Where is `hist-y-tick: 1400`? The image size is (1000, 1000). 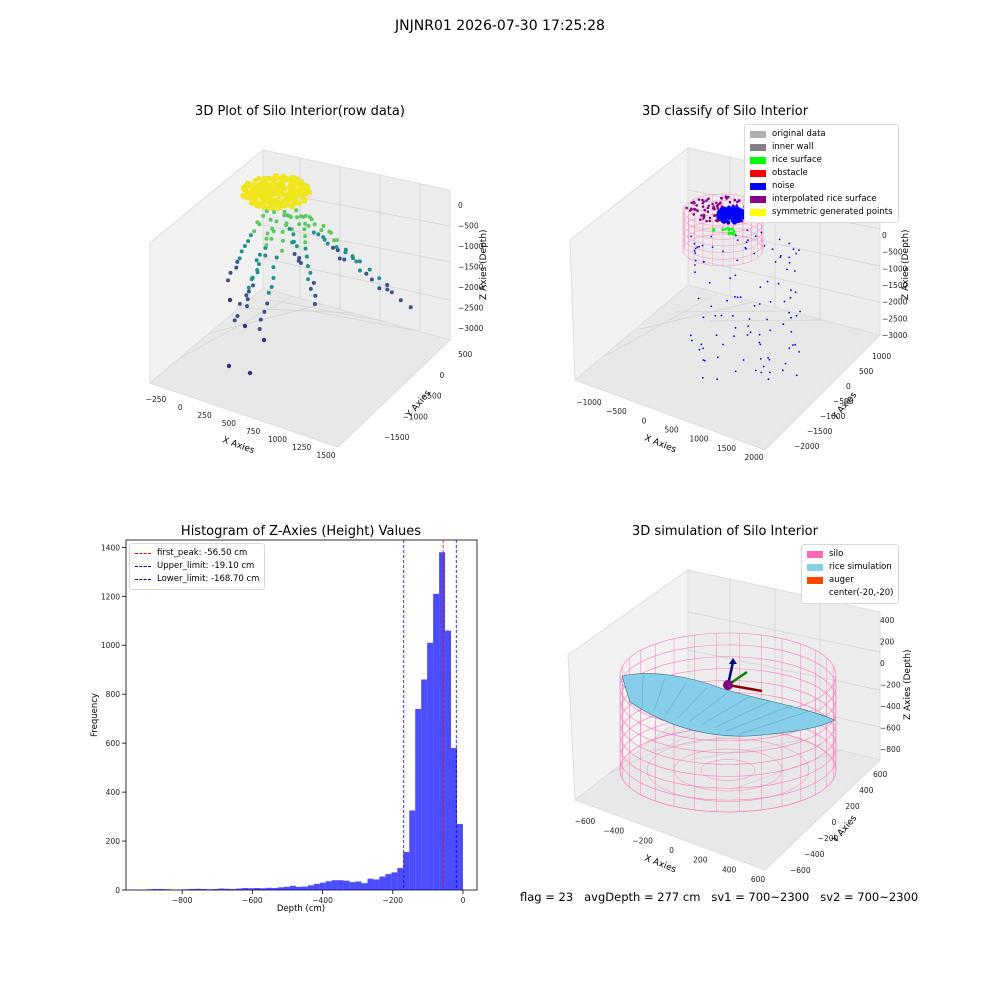
hist-y-tick: 1400 is located at coordinates (110, 547).